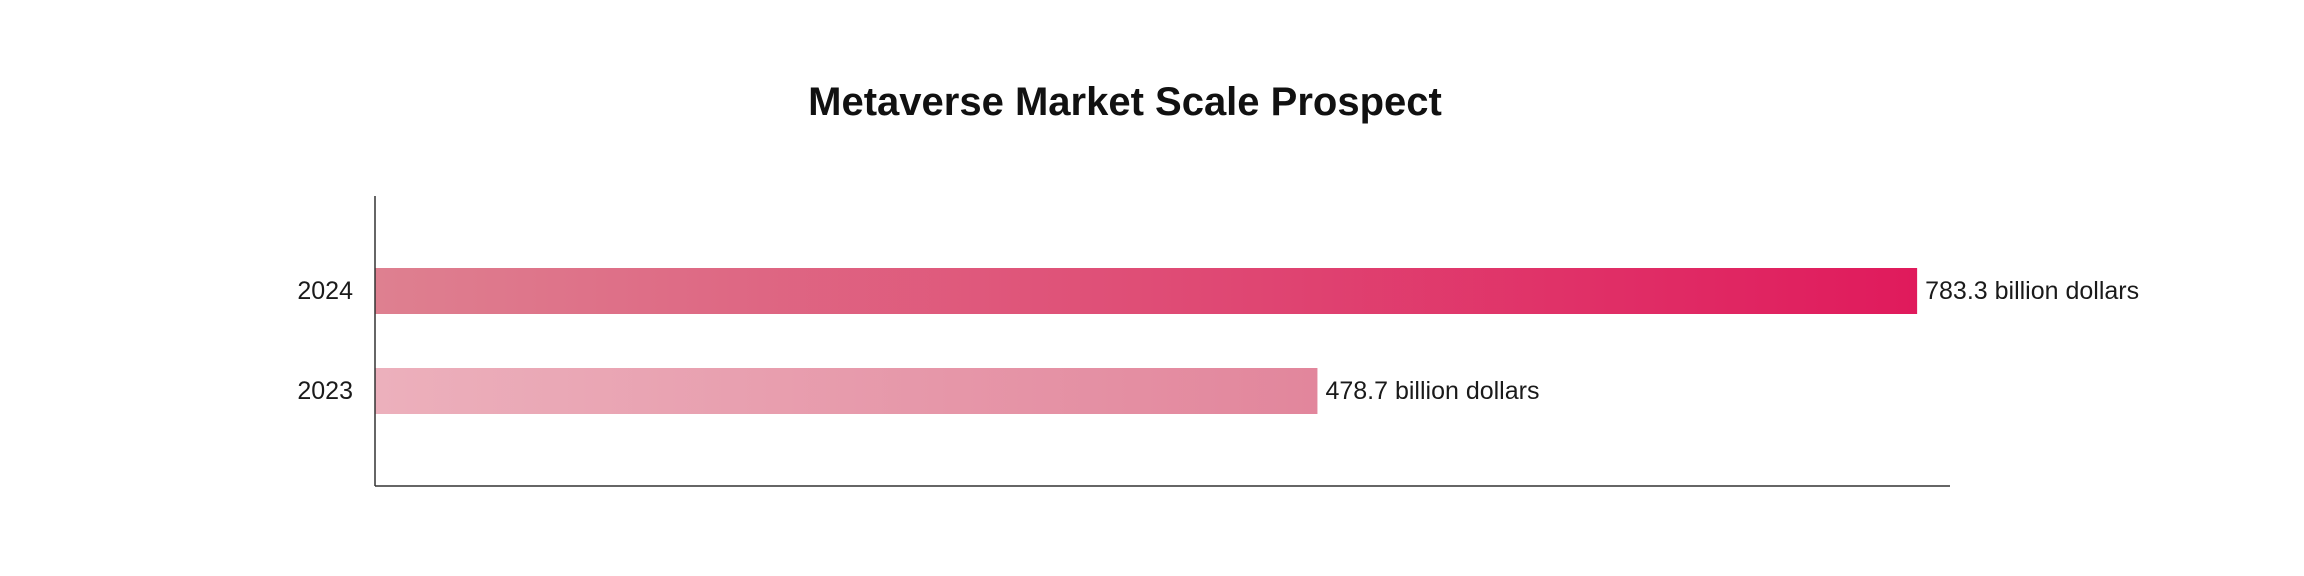 This screenshot has width=2304, height=576. I want to click on chart-title: Metaverse Market Scale Prospect, so click(1125, 102).